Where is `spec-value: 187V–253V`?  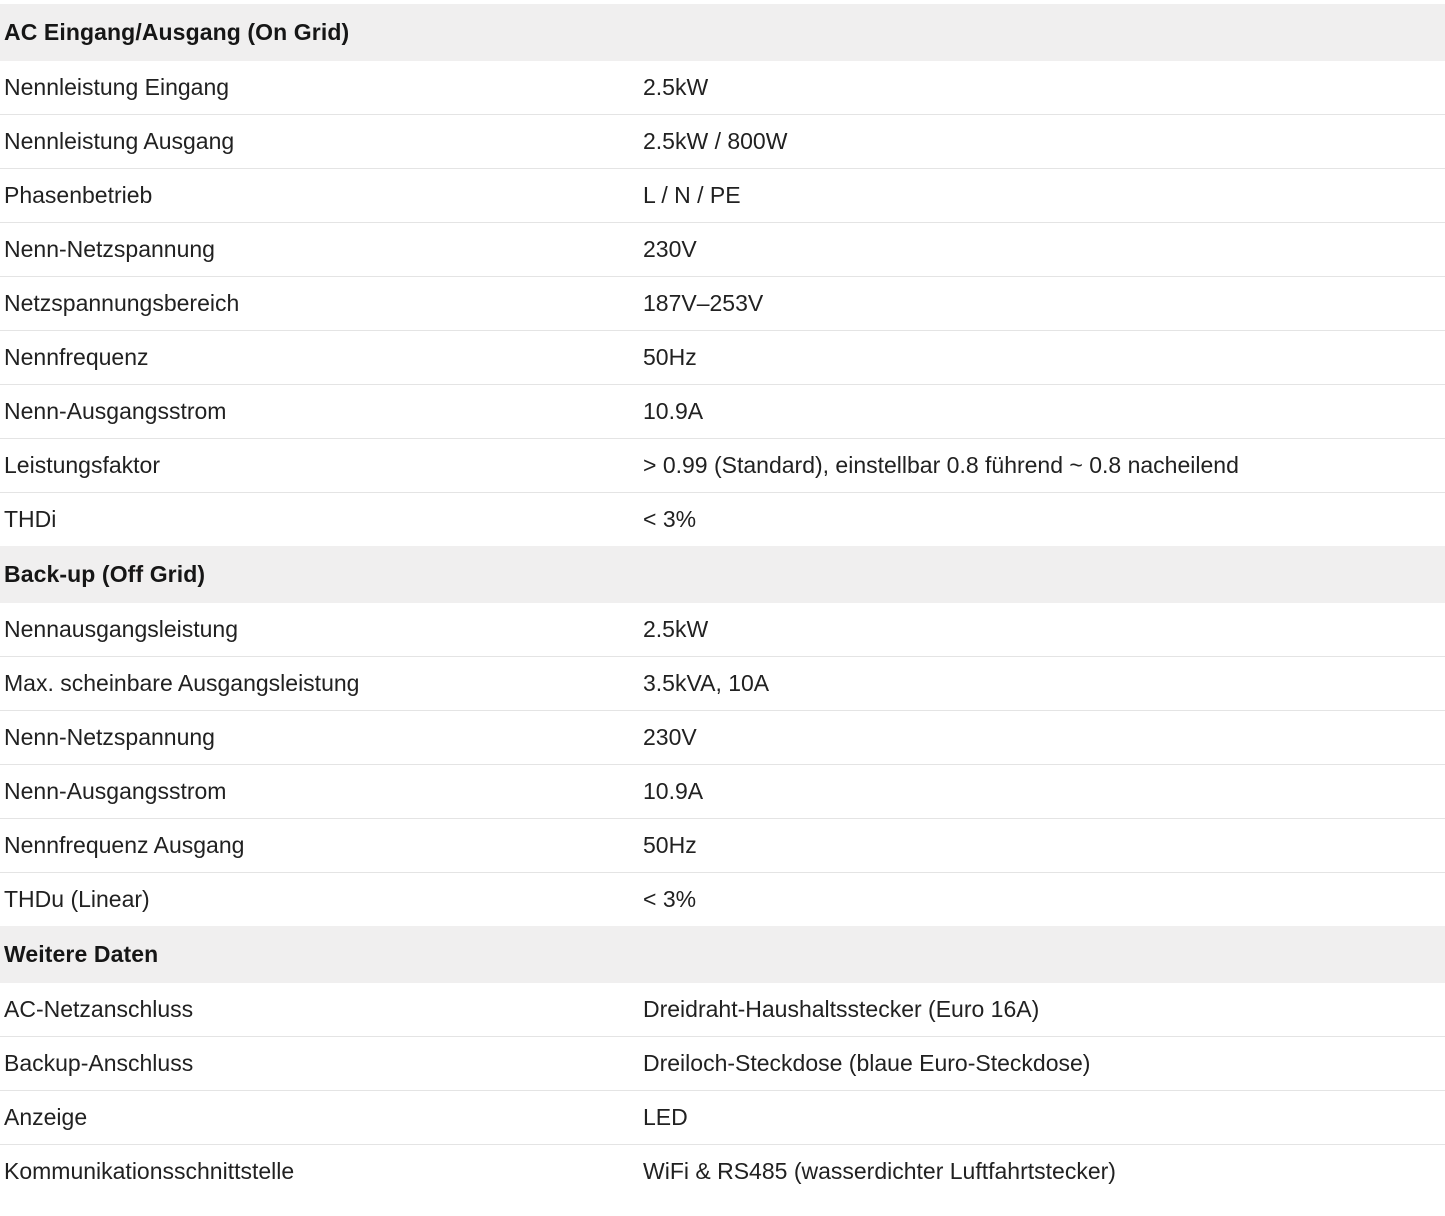 spec-value: 187V–253V is located at coordinates (703, 303).